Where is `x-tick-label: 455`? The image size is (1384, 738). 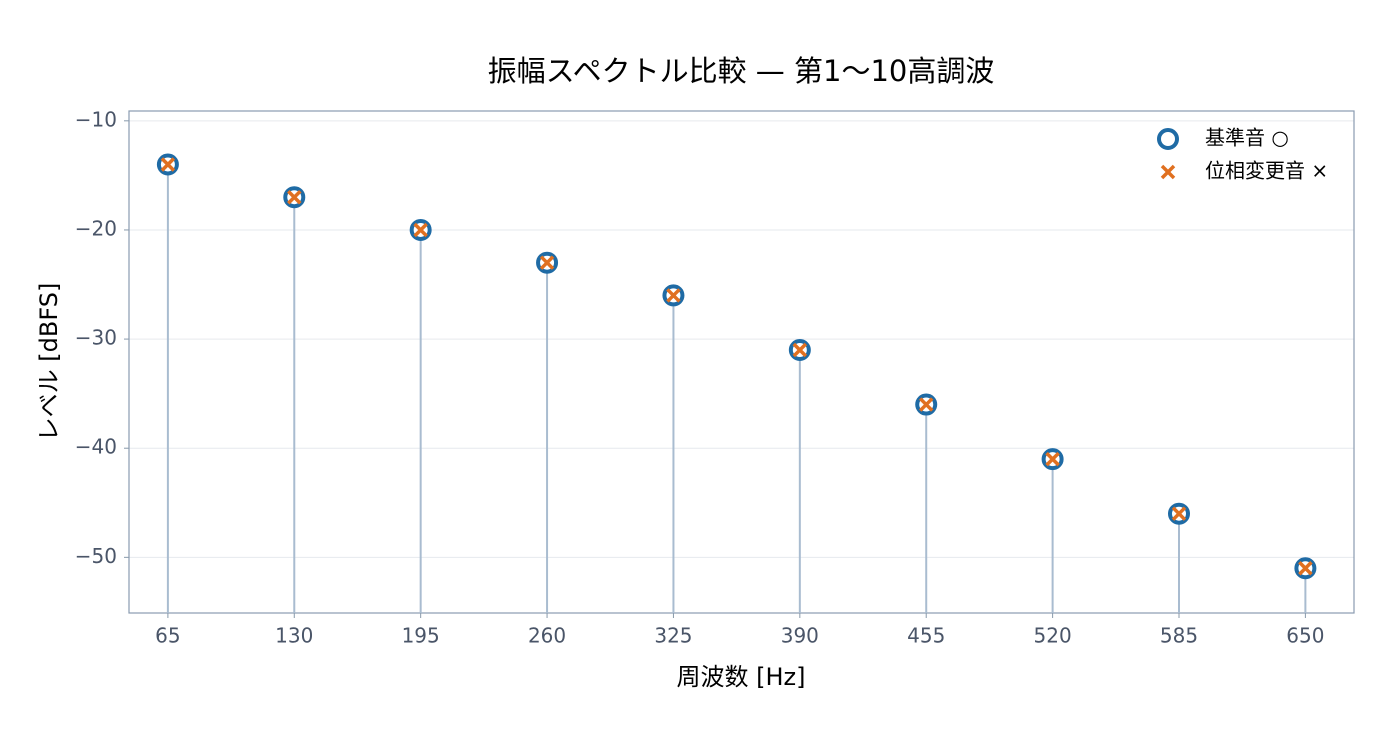
x-tick-label: 455 is located at coordinates (926, 636).